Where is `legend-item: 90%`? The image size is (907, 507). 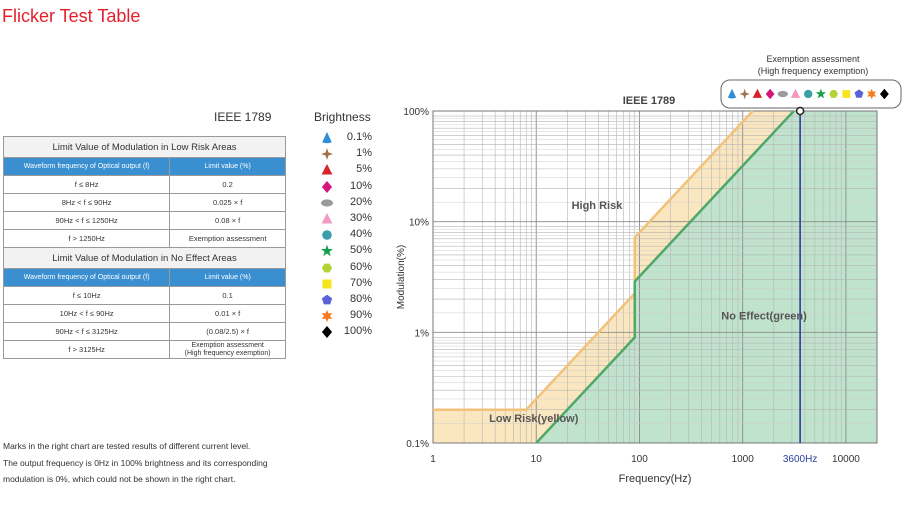 legend-item: 90% is located at coordinates (350, 316).